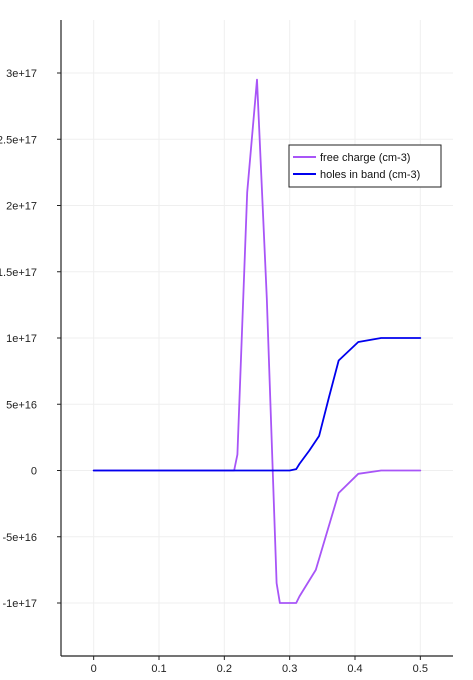 The height and width of the screenshot is (680, 473). I want to click on legend-label: holes in band (cm-3), so click(370, 175).